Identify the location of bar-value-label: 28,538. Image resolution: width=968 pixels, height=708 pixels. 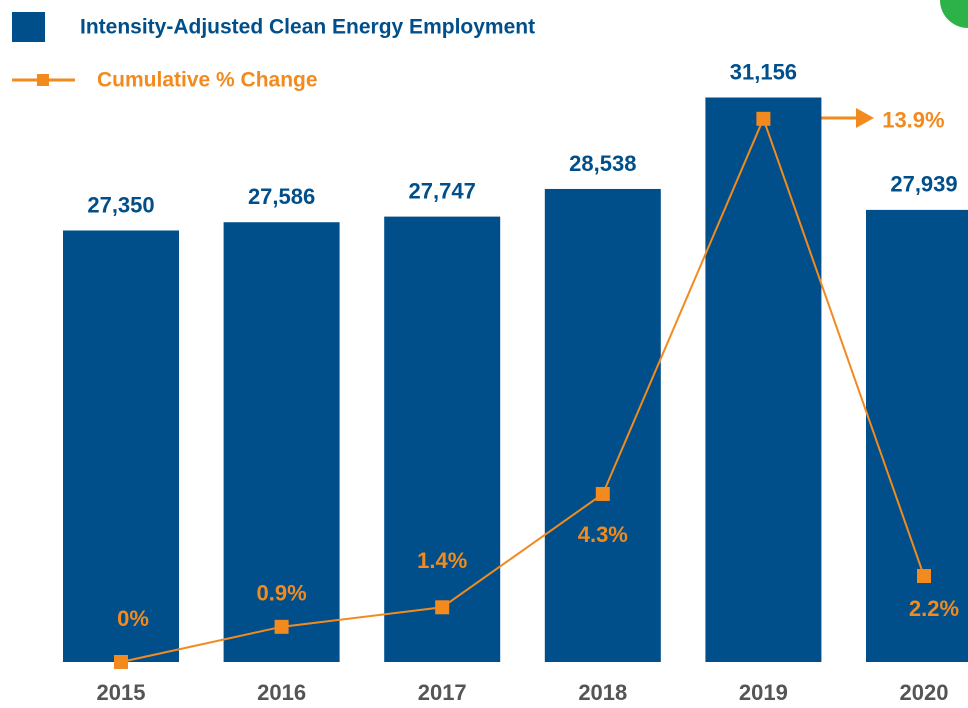
(602, 163).